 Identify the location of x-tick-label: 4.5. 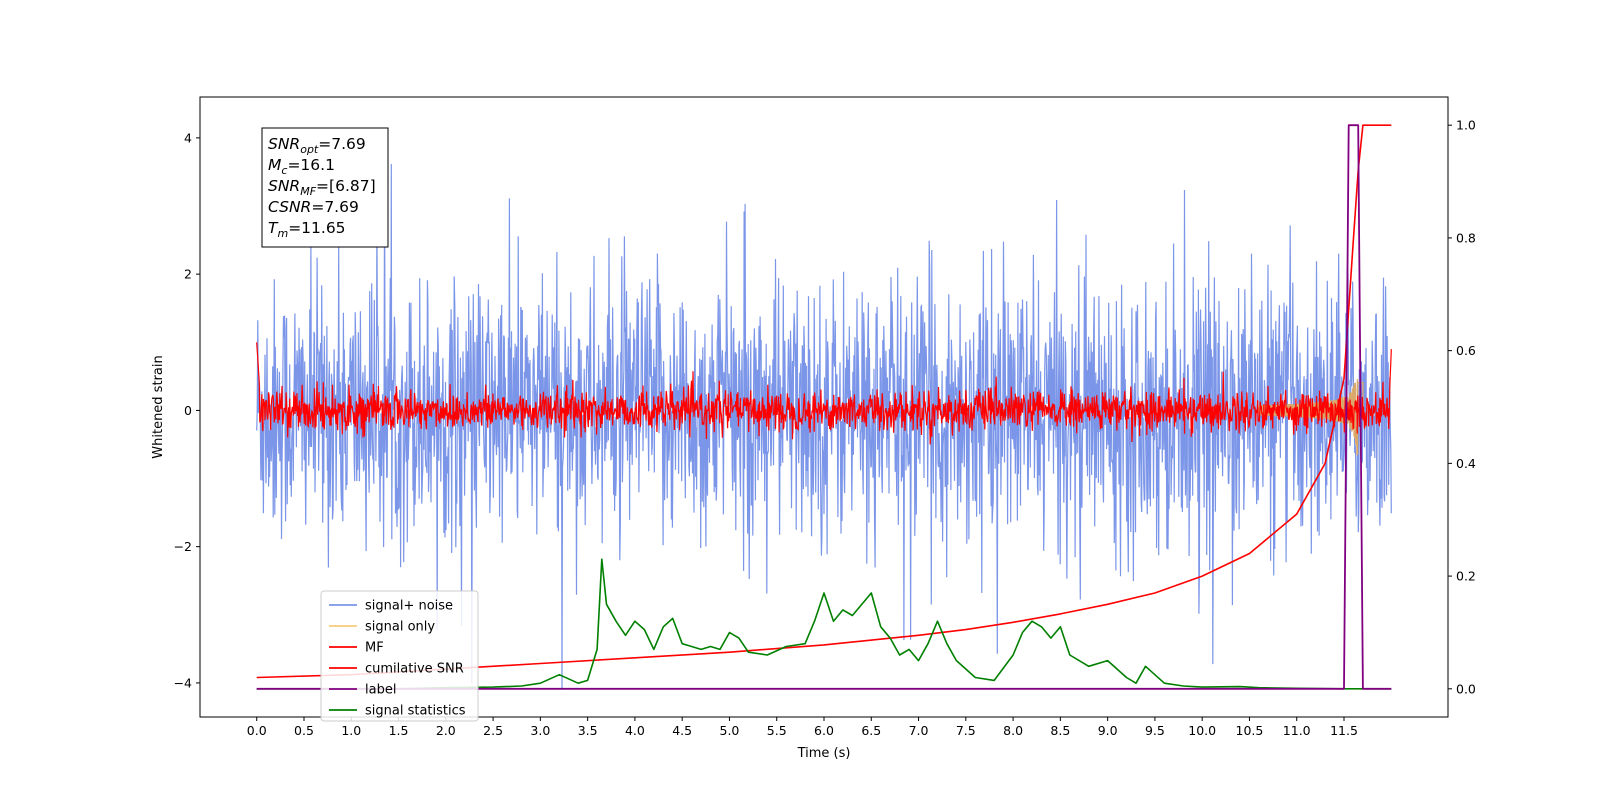
(682, 730).